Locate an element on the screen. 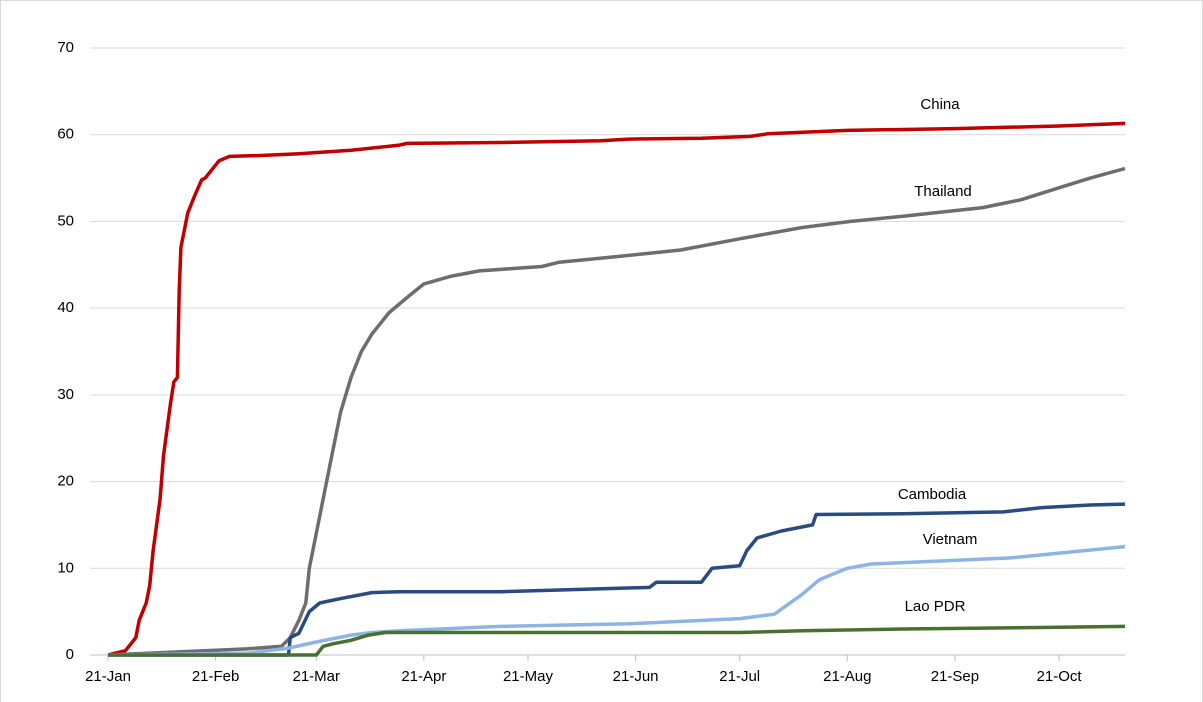 This screenshot has width=1203, height=702. y-tick-label: 40 is located at coordinates (65, 307).